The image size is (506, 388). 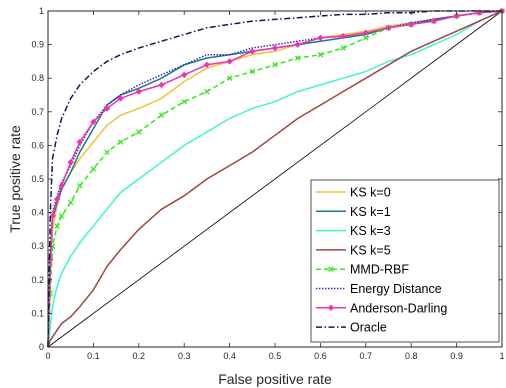 What do you see at coordinates (41, 347) in the screenshot?
I see `y-tick-label: 0` at bounding box center [41, 347].